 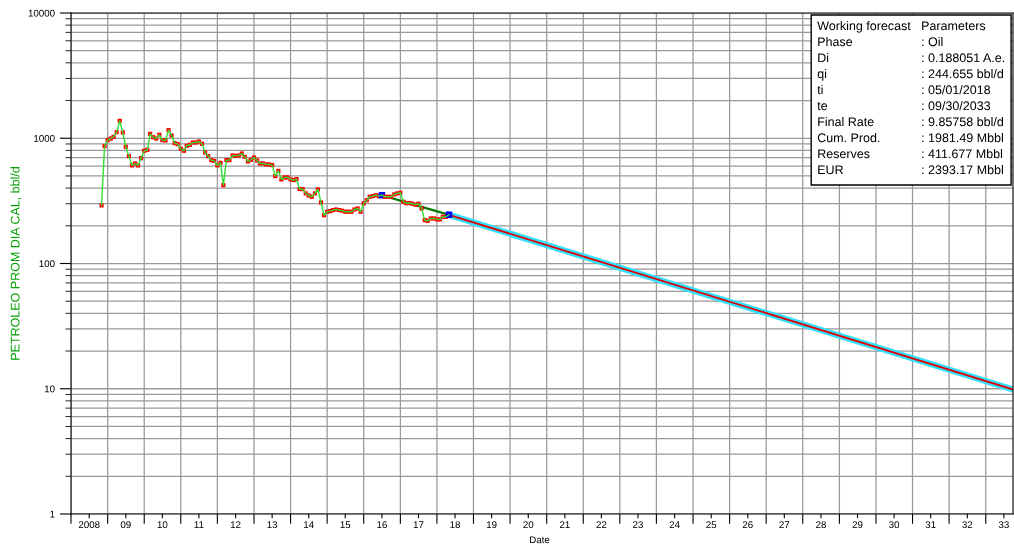 I want to click on x-tick-label: 21, so click(x=564, y=524).